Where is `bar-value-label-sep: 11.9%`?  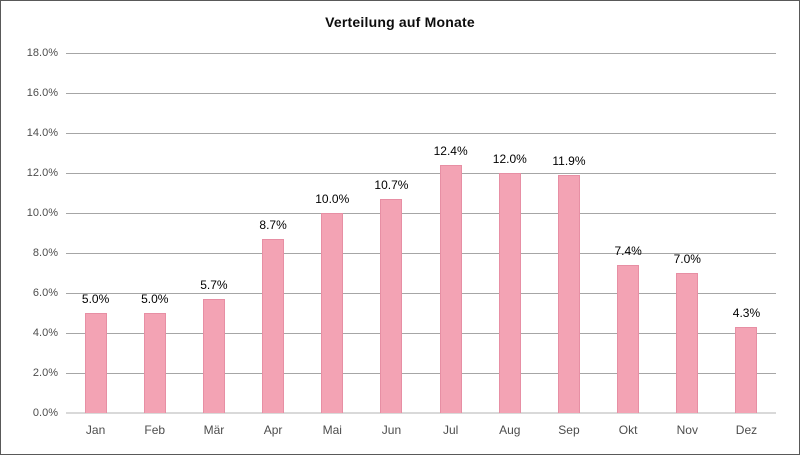 bar-value-label-sep: 11.9% is located at coordinates (569, 161).